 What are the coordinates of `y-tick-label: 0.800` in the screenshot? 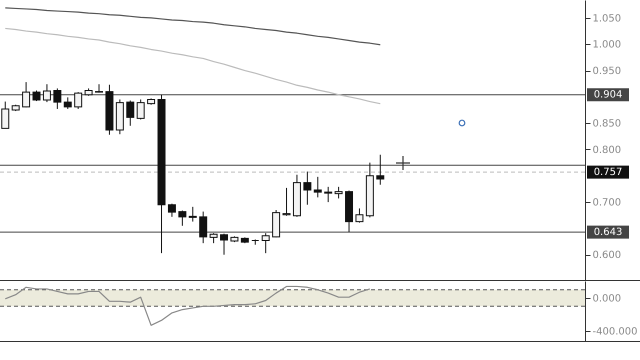 It's located at (607, 150).